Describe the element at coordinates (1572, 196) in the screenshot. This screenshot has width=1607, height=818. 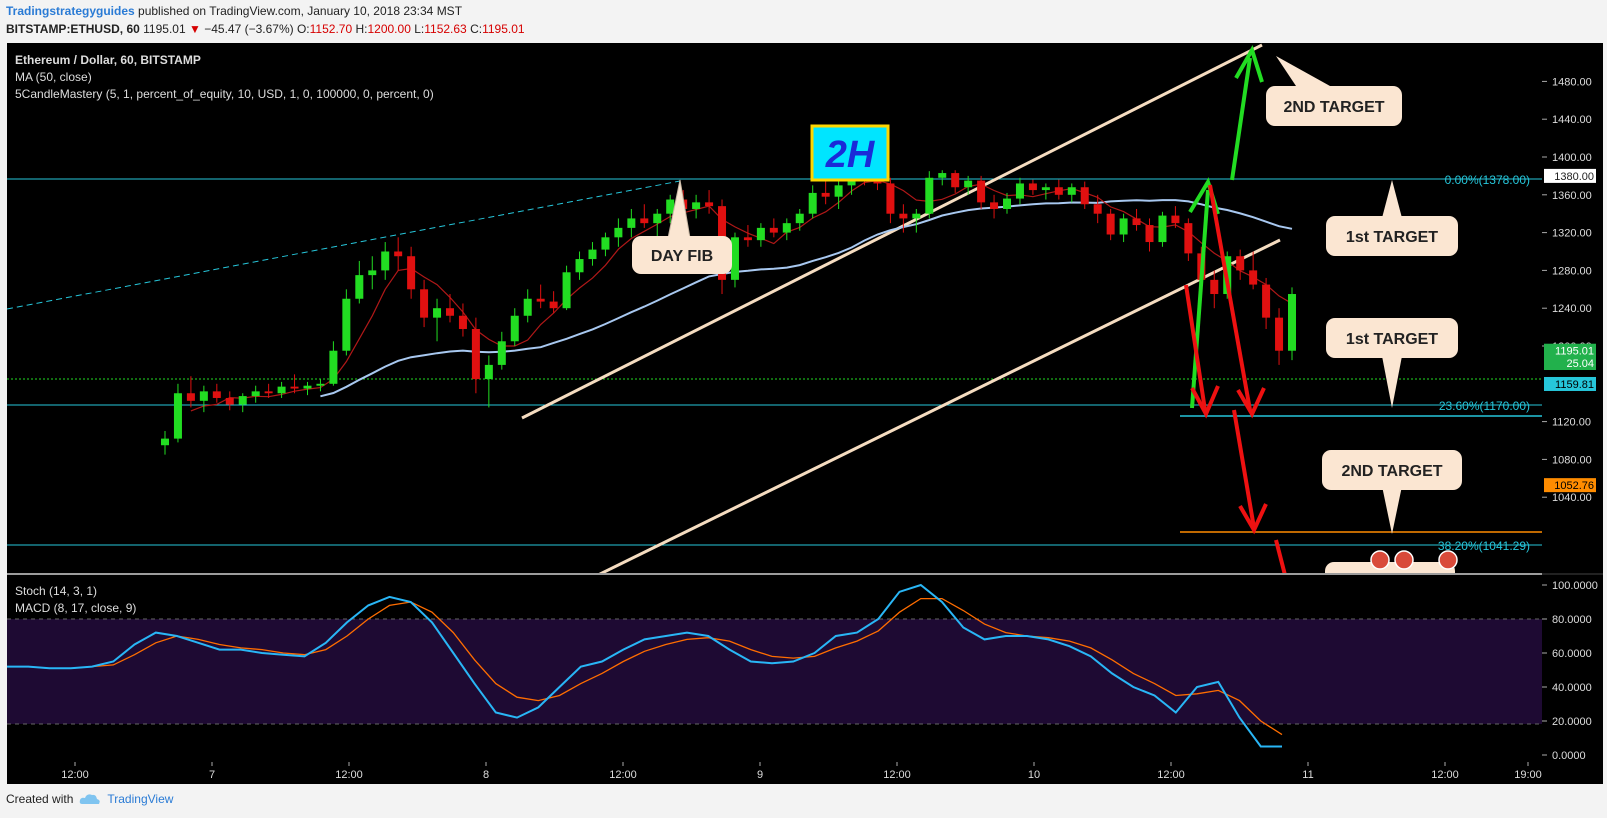
I see `price-tick-label: 1360.00` at that location.